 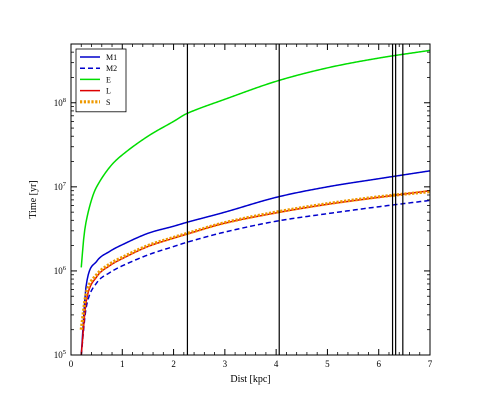 I want to click on y-tick-label: 10⁷, so click(x=60, y=186).